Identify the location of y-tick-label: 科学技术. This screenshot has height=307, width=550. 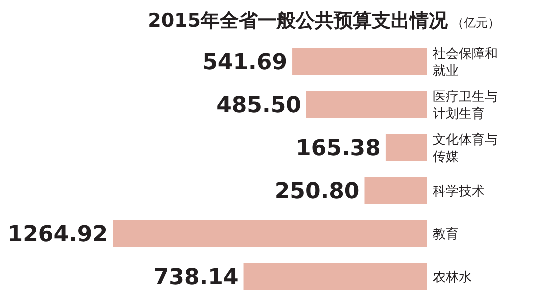
(459, 192).